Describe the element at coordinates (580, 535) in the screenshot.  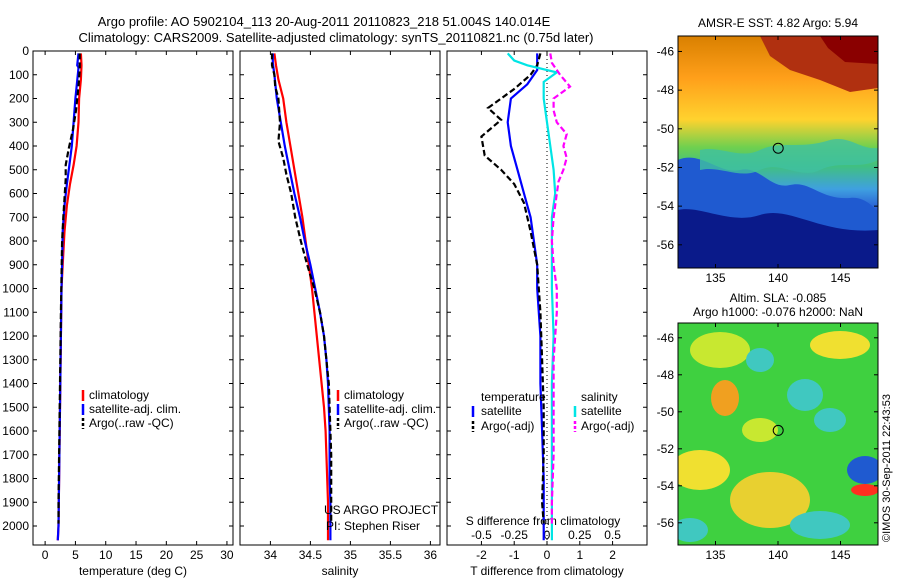
I see `salinity-diff-tick-label: 0.25` at that location.